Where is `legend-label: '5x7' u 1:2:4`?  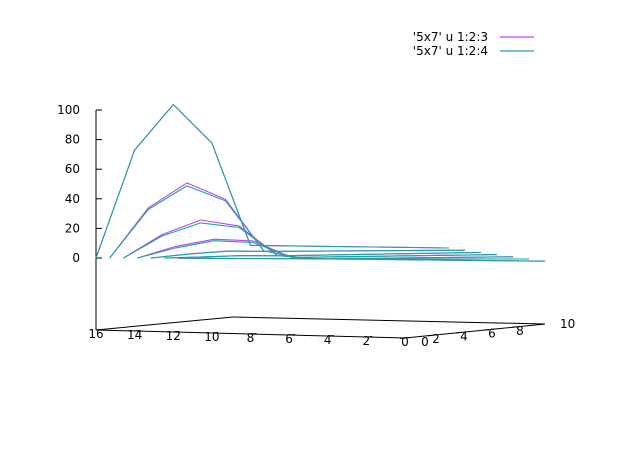
legend-label: '5x7' u 1:2:4 is located at coordinates (450, 51).